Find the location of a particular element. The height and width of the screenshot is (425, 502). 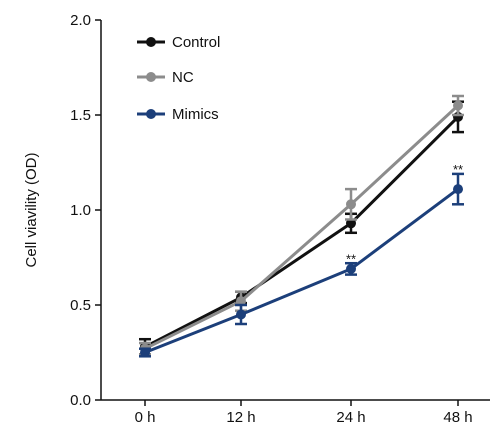

legend-label: NC is located at coordinates (183, 77).